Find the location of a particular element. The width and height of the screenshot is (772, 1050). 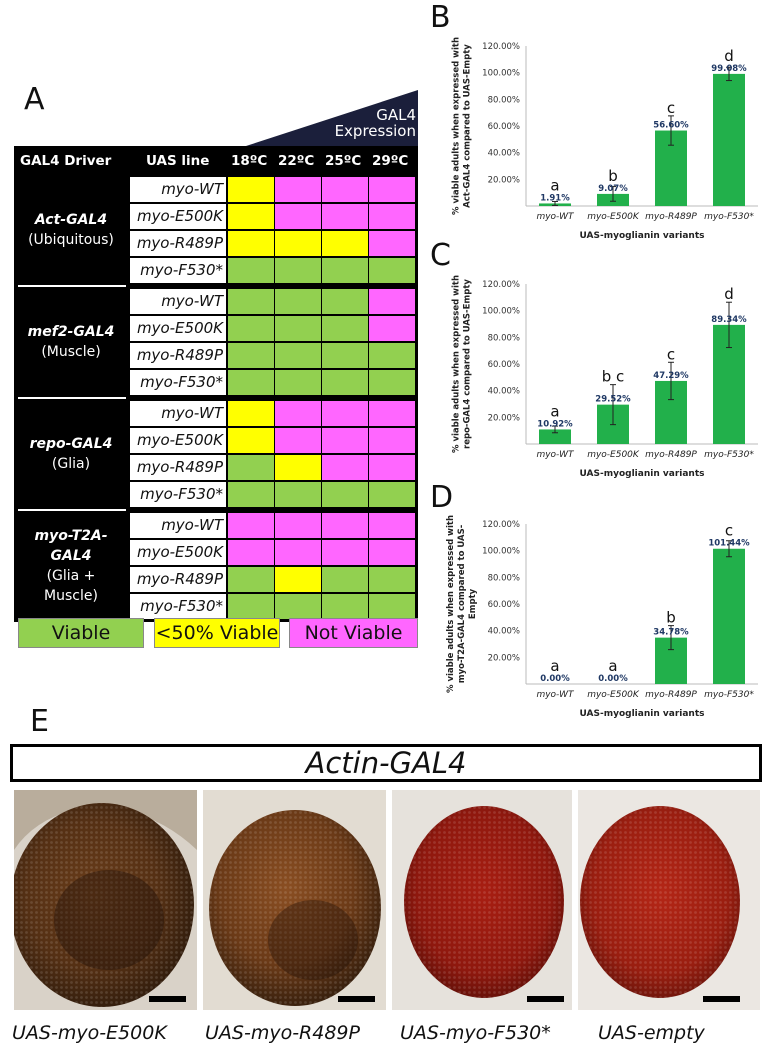

bar is located at coordinates (729, 616).